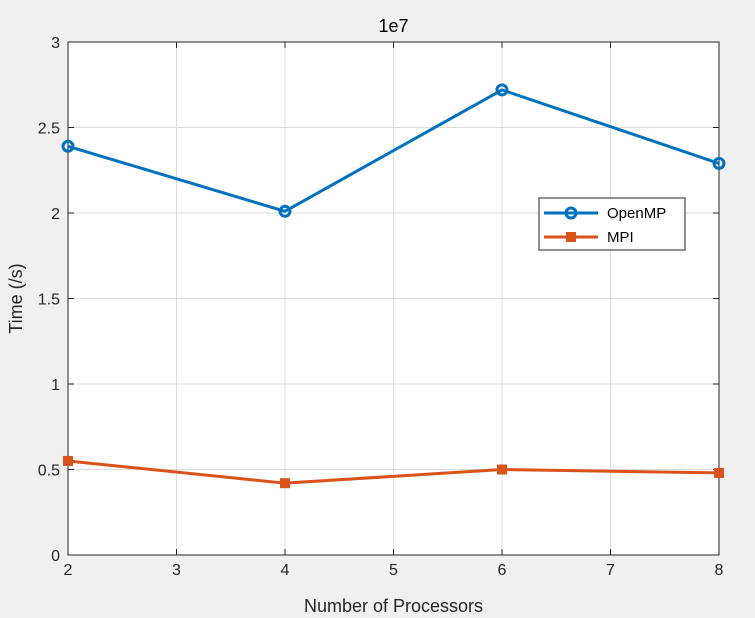 This screenshot has width=755, height=618. What do you see at coordinates (55, 556) in the screenshot?
I see `y-tick-label: 0` at bounding box center [55, 556].